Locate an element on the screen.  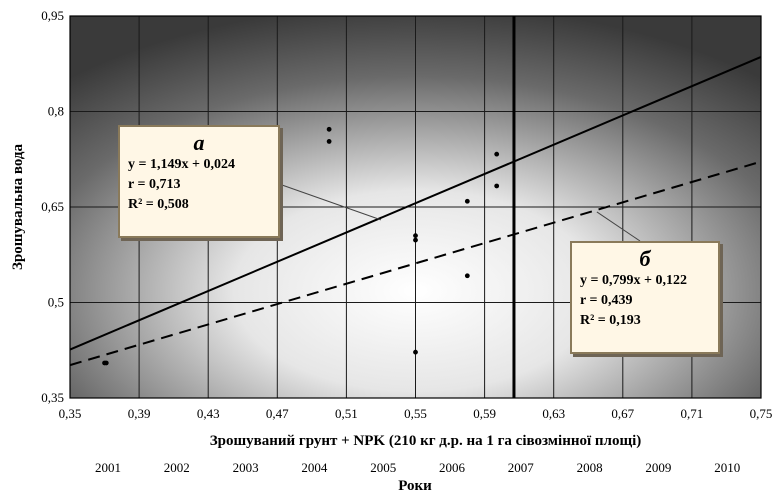
series-a-equation: y = 1,149x + 0,024 is located at coordinates (181, 164).